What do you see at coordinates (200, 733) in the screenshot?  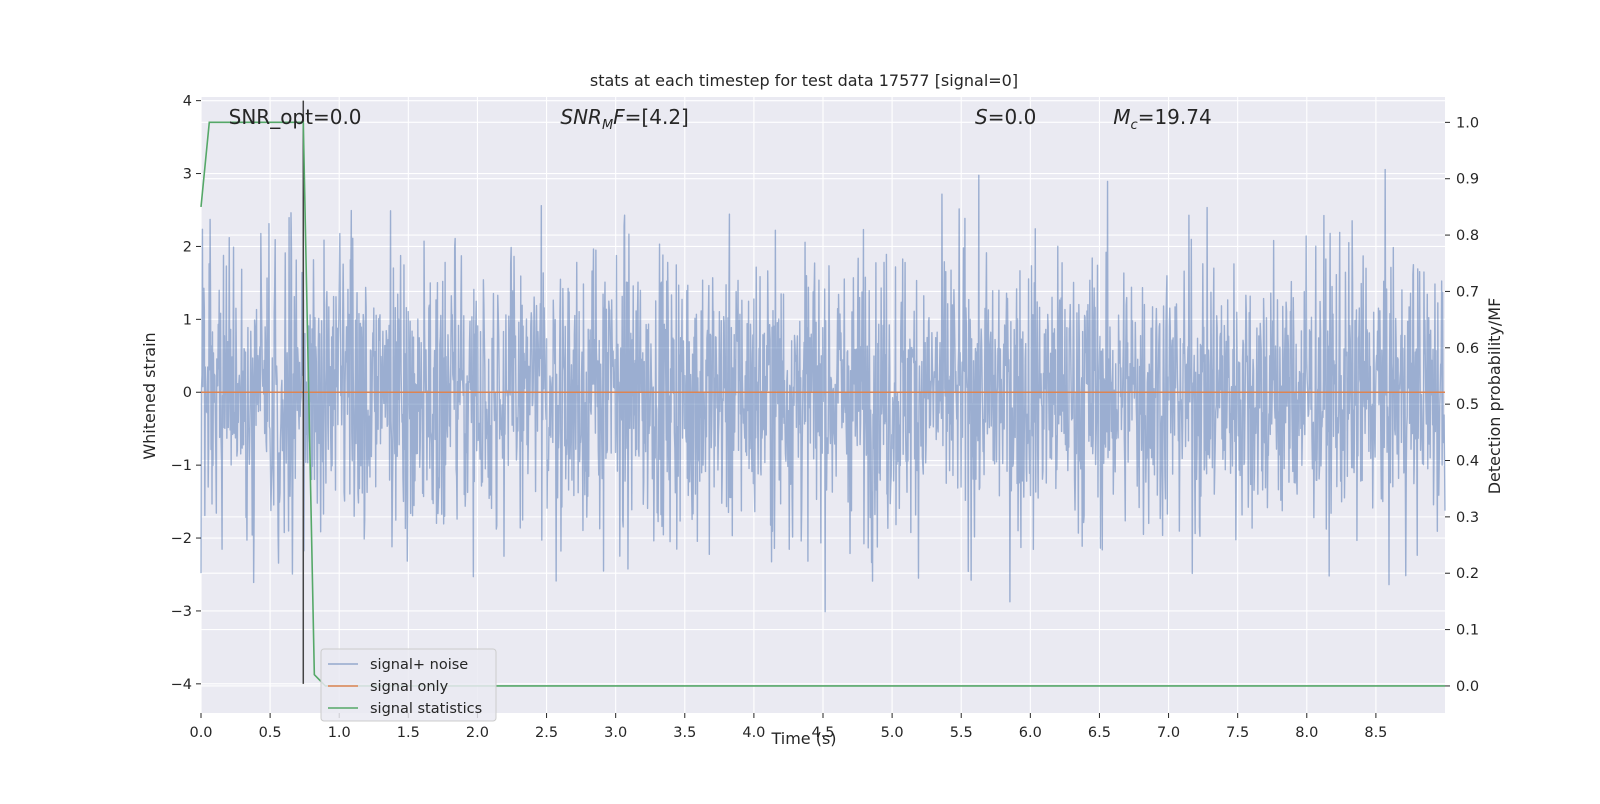 I see `x-tick-label: 0.0` at bounding box center [200, 733].